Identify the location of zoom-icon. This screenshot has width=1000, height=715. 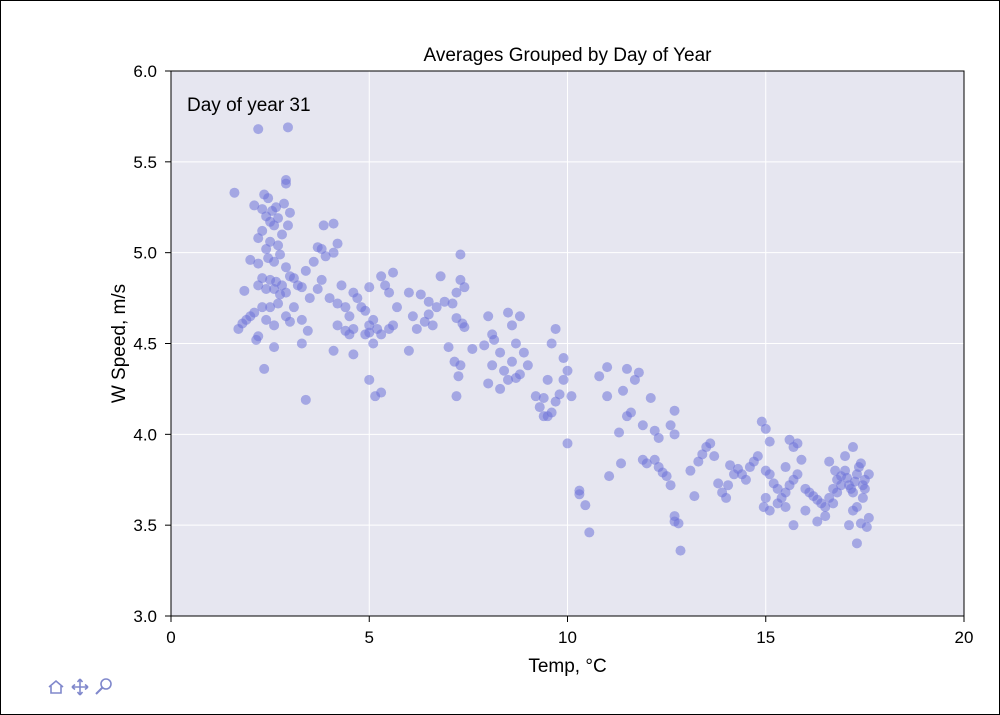
(104, 687).